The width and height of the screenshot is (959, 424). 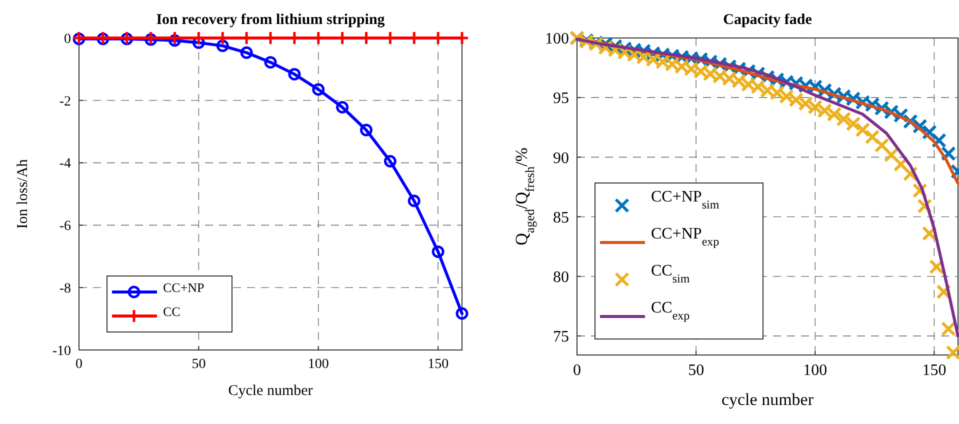 What do you see at coordinates (61, 351) in the screenshot?
I see `y-tick-label: -10` at bounding box center [61, 351].